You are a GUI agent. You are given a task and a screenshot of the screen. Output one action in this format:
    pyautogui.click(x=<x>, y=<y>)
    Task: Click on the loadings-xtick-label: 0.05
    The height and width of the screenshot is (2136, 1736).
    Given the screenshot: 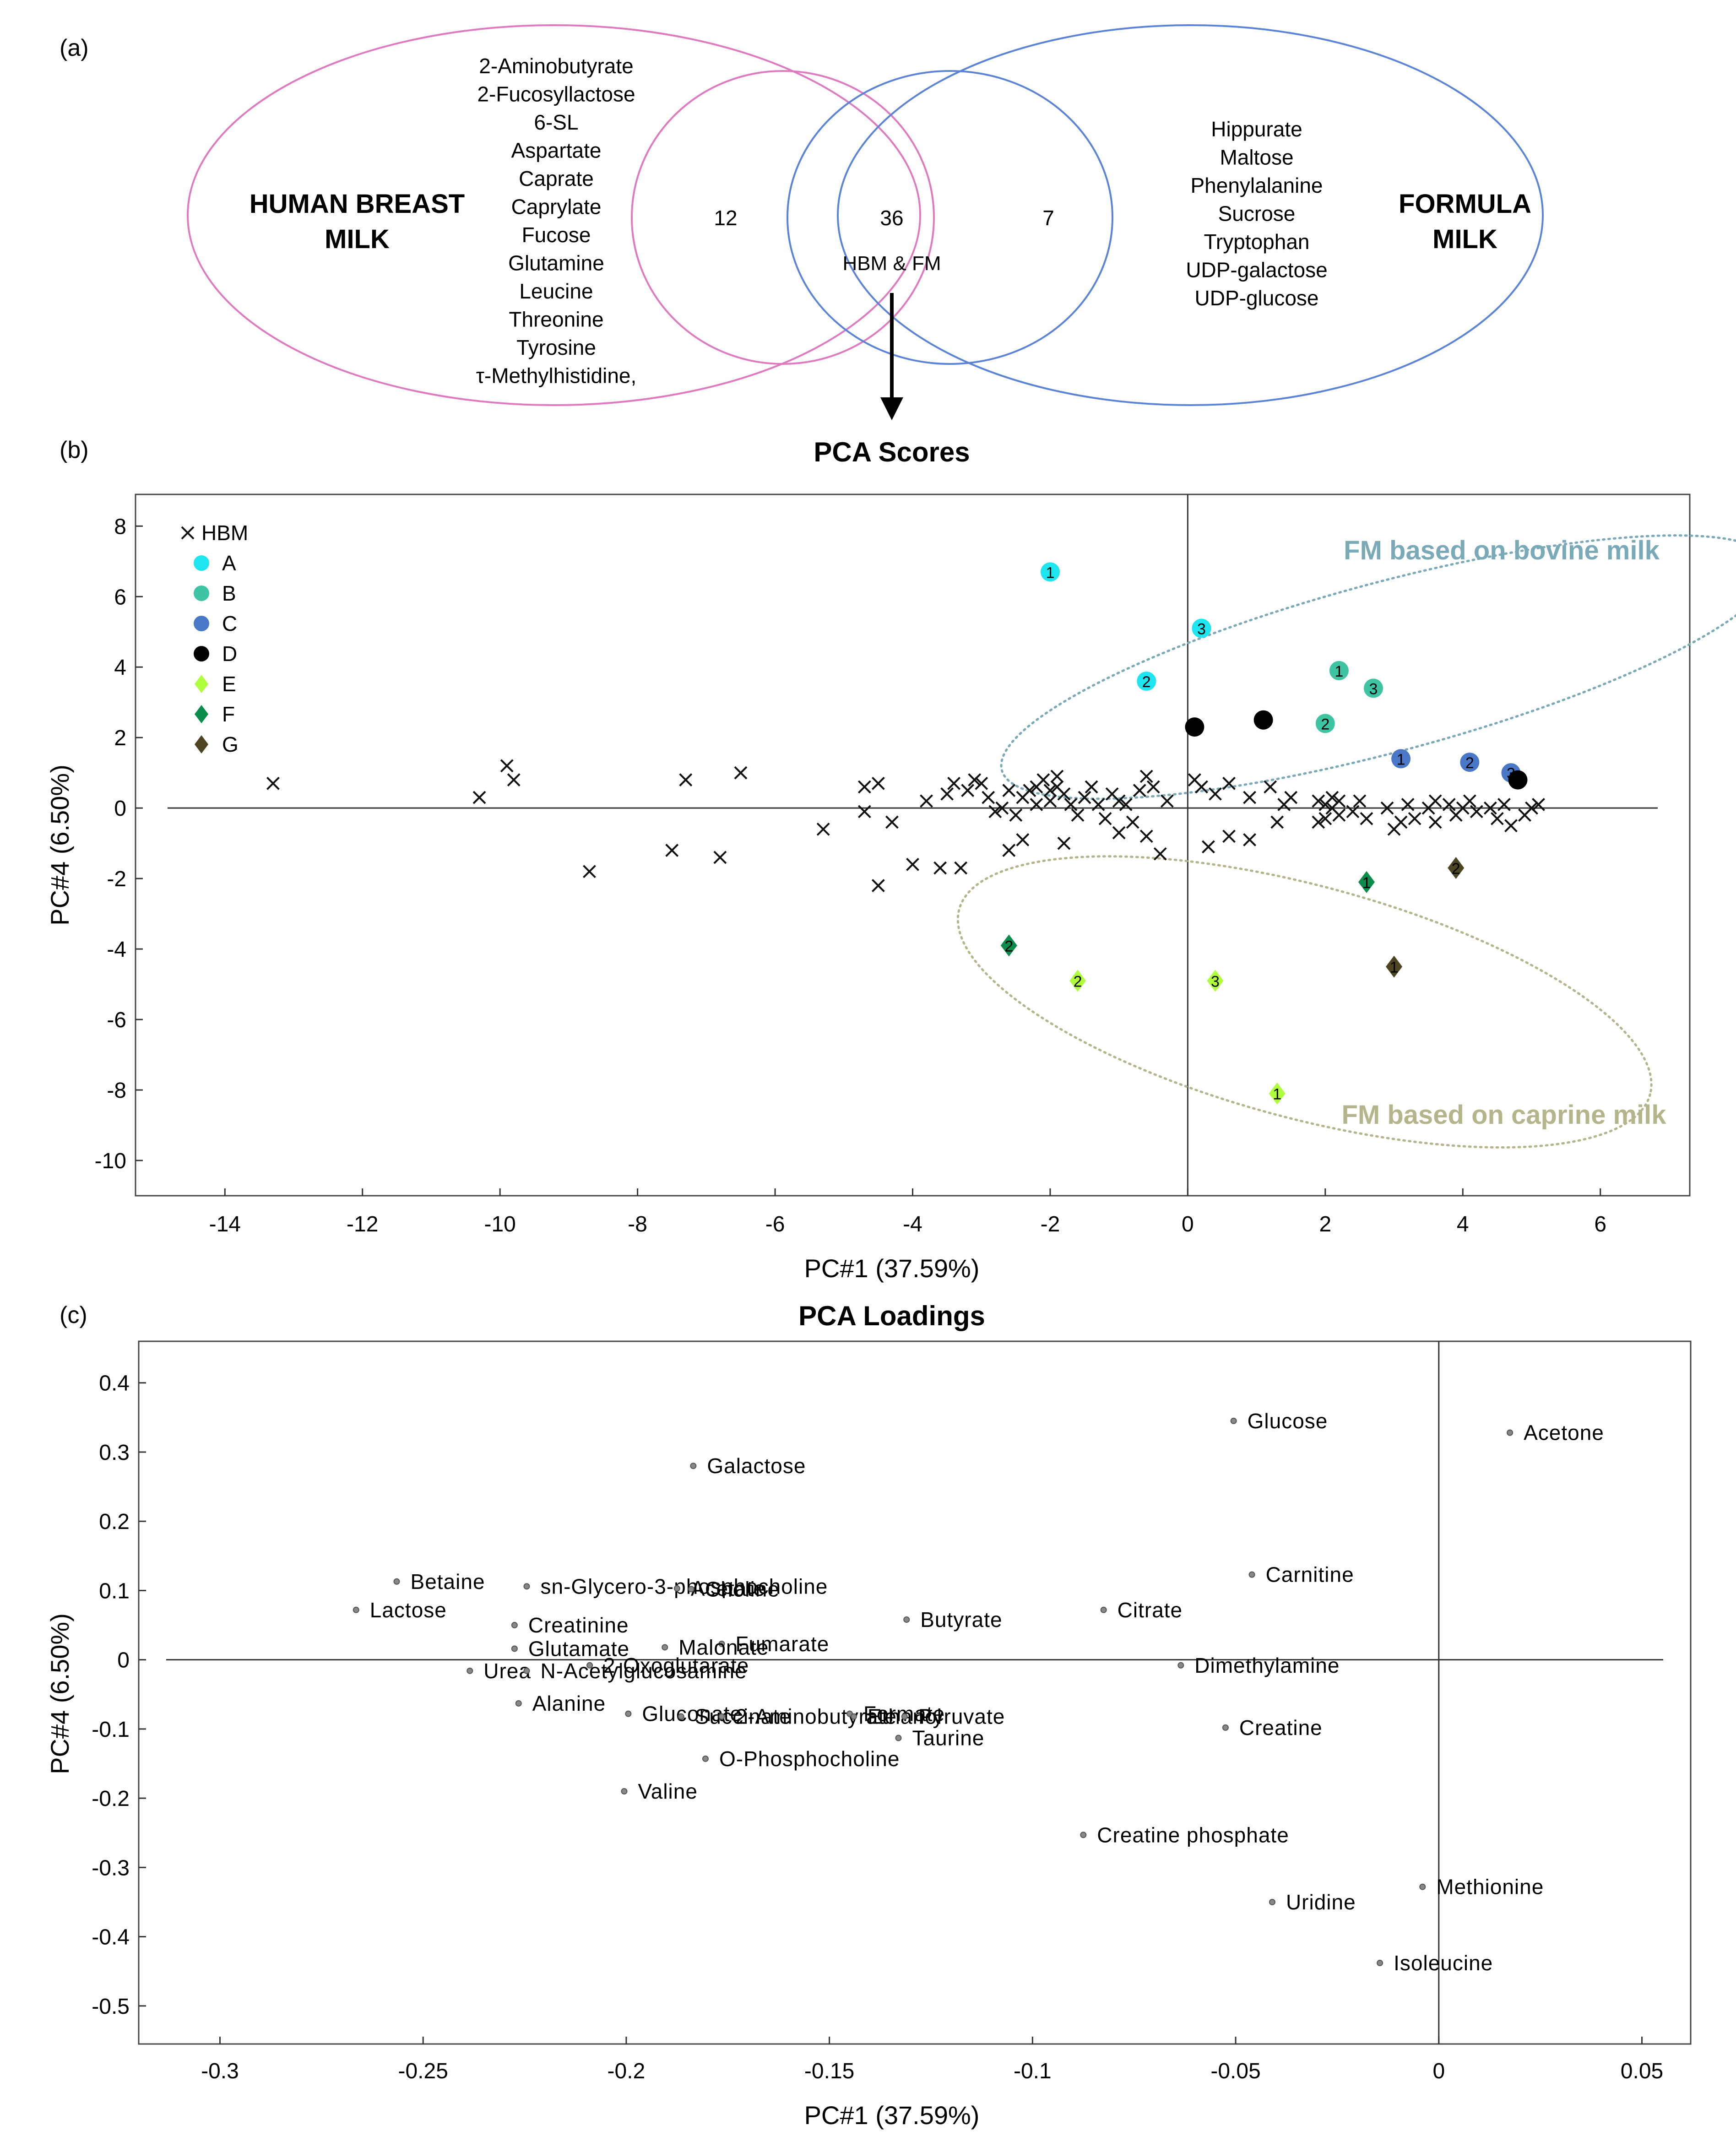 What is the action you would take?
    pyautogui.click(x=1642, y=2071)
    